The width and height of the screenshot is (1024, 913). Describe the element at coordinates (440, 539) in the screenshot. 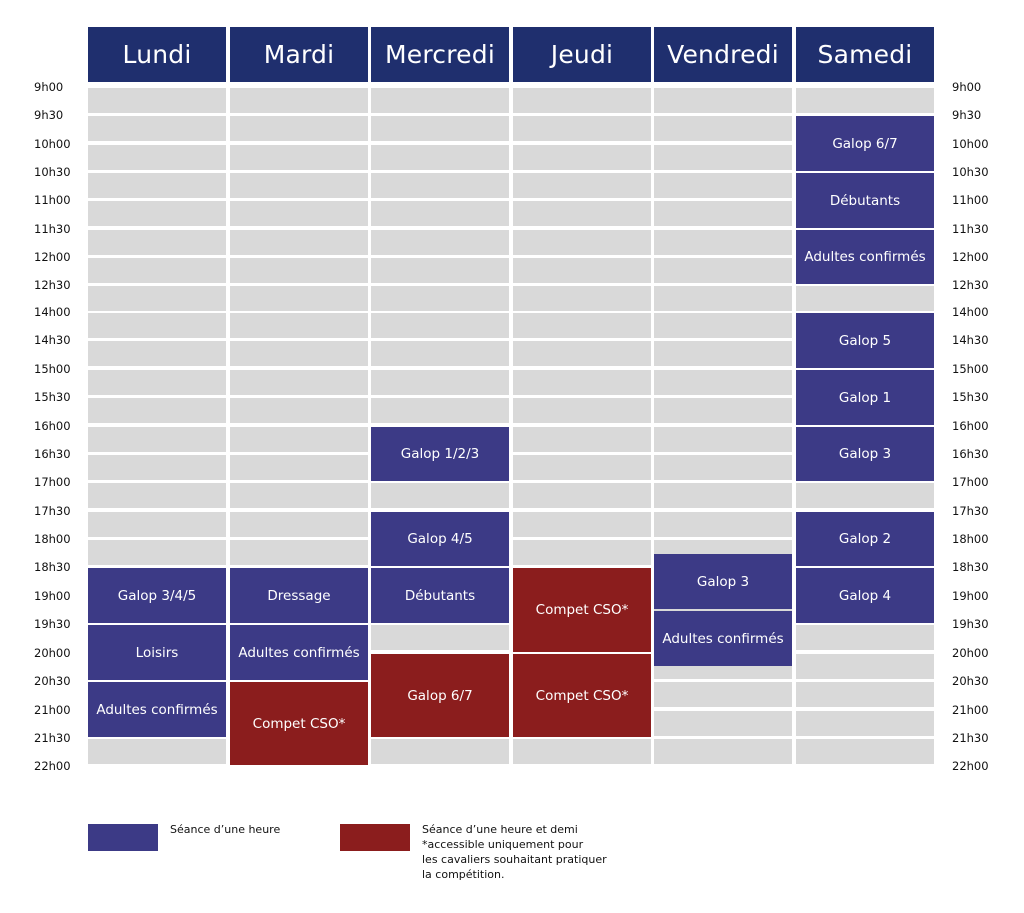

I see `session-galop-4-5: Galop 4/5` at that location.